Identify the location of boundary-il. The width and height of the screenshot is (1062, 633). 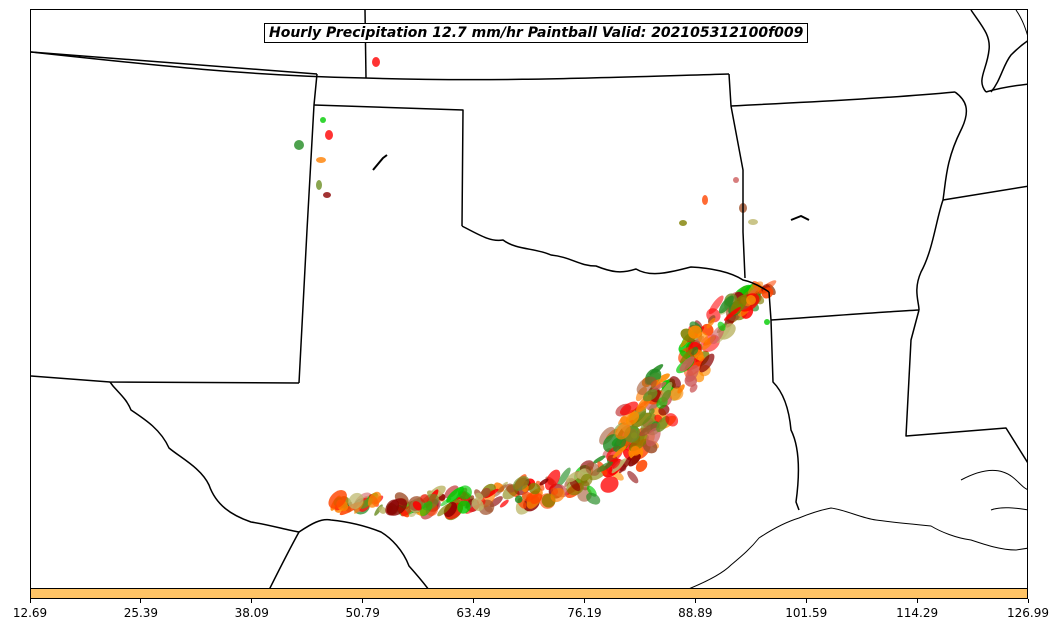
(1008, 66).